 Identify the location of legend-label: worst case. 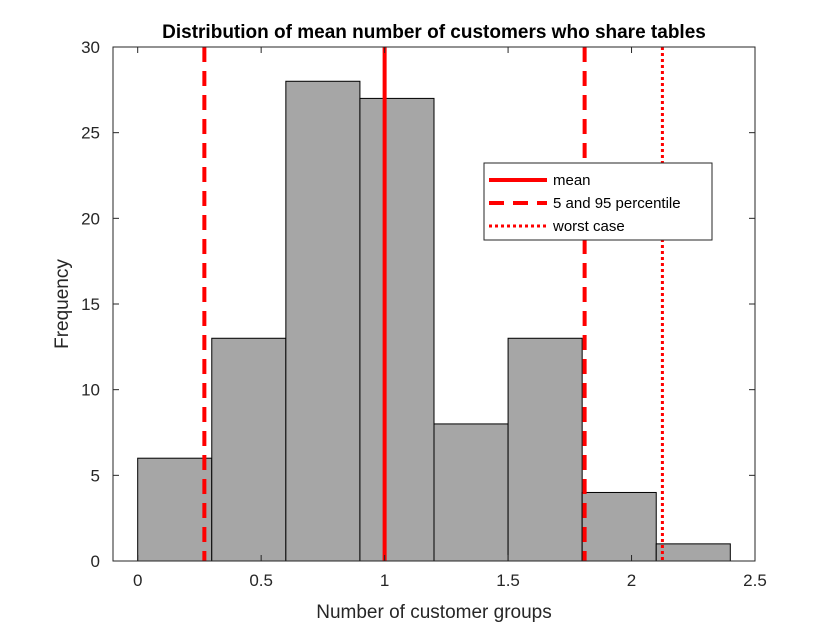
(588, 226).